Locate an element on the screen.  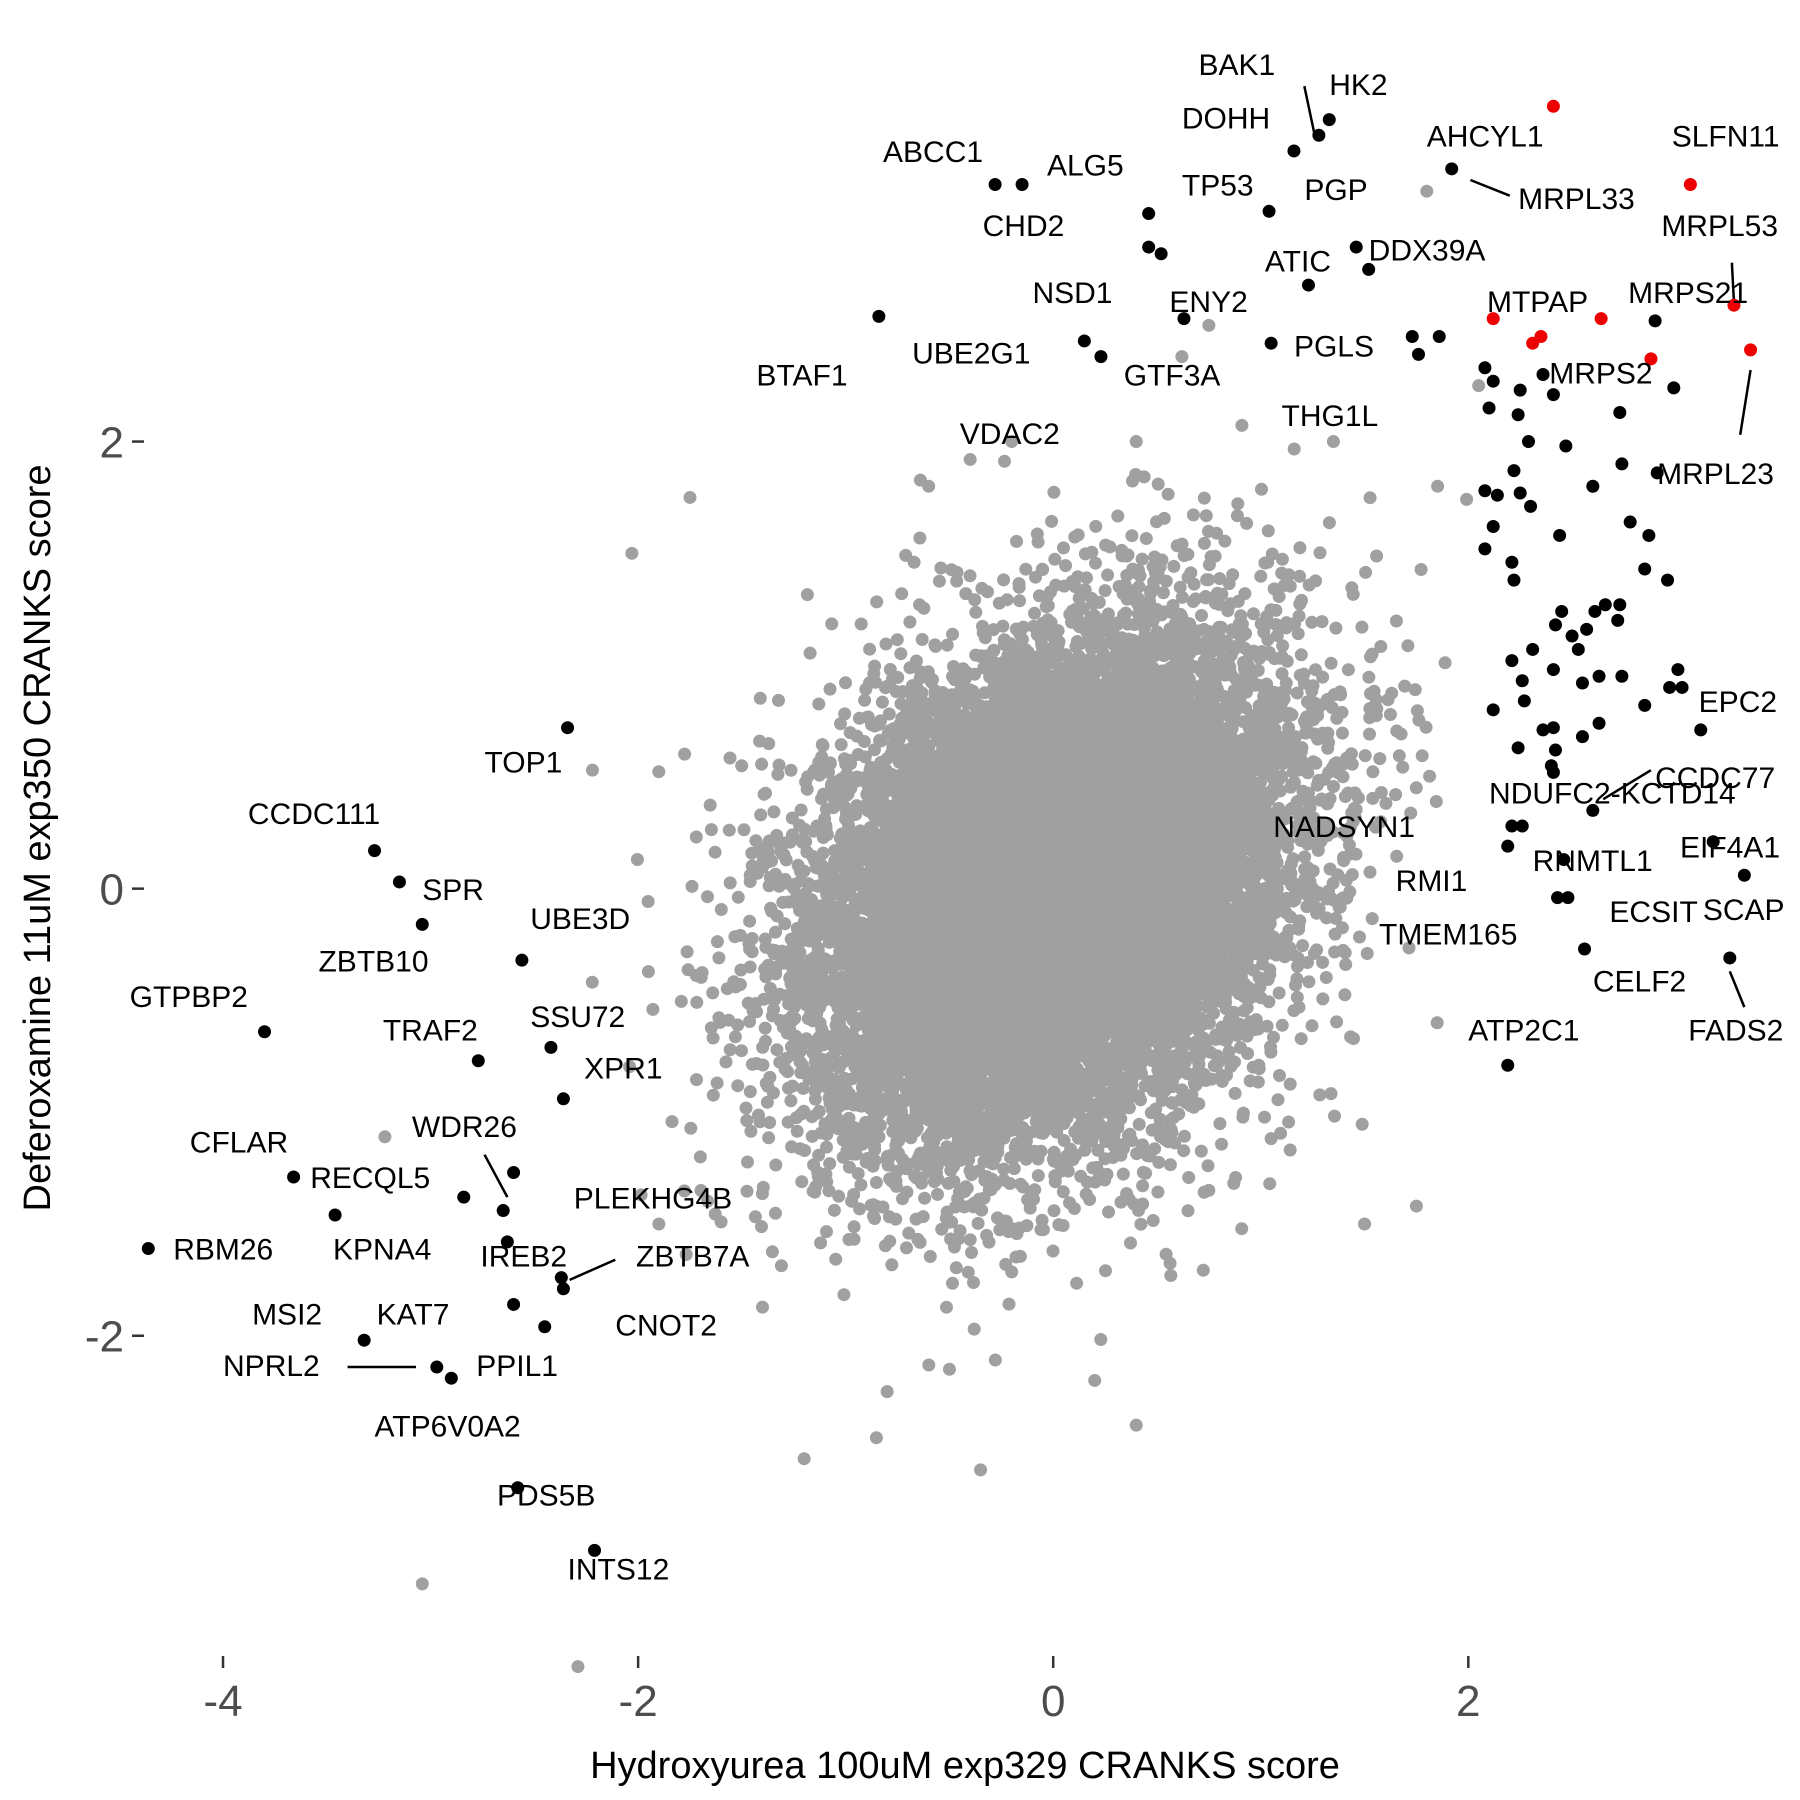
gene-label: MRPS21 is located at coordinates (1688, 293).